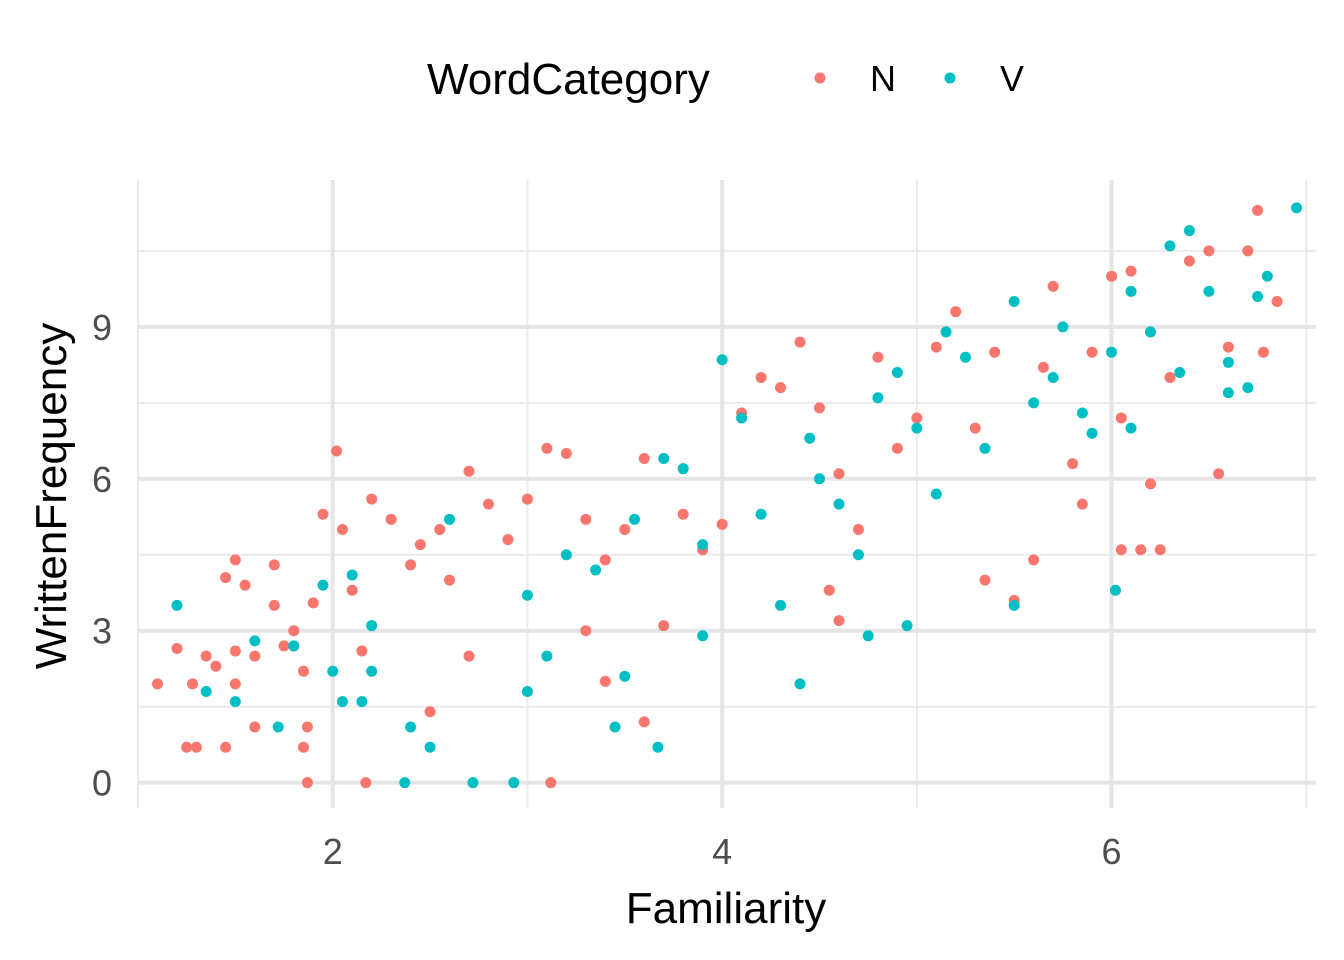 Image resolution: width=1344 pixels, height=960 pixels. What do you see at coordinates (102, 479) in the screenshot?
I see `y-tick-label: 6` at bounding box center [102, 479].